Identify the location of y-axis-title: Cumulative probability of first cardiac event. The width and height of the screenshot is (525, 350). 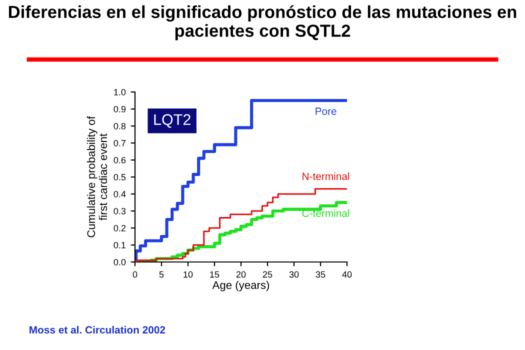
(97, 177).